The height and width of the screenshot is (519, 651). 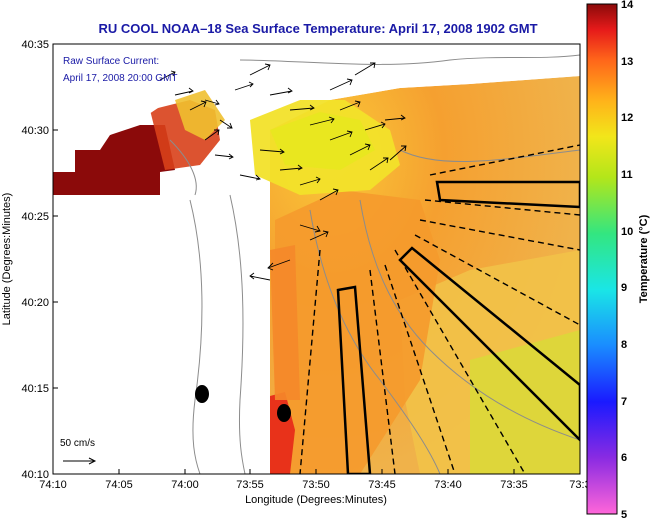 I want to click on sst-nearshore-band, so click(x=285, y=322).